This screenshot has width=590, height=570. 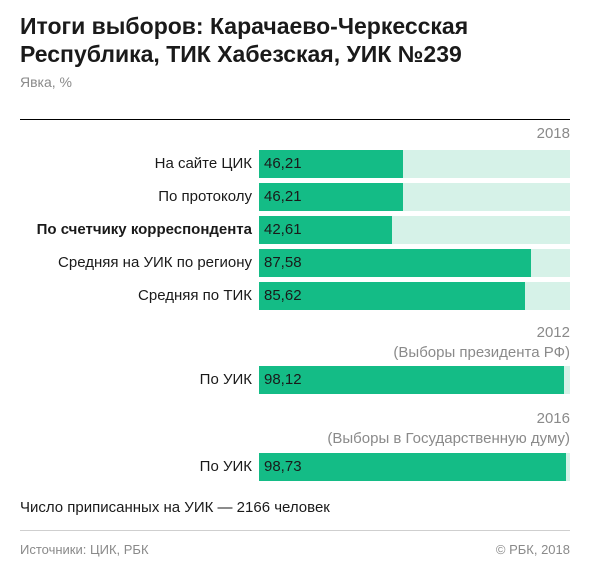 What do you see at coordinates (283, 262) in the screenshot?
I see `bar-value-label: 87,58` at bounding box center [283, 262].